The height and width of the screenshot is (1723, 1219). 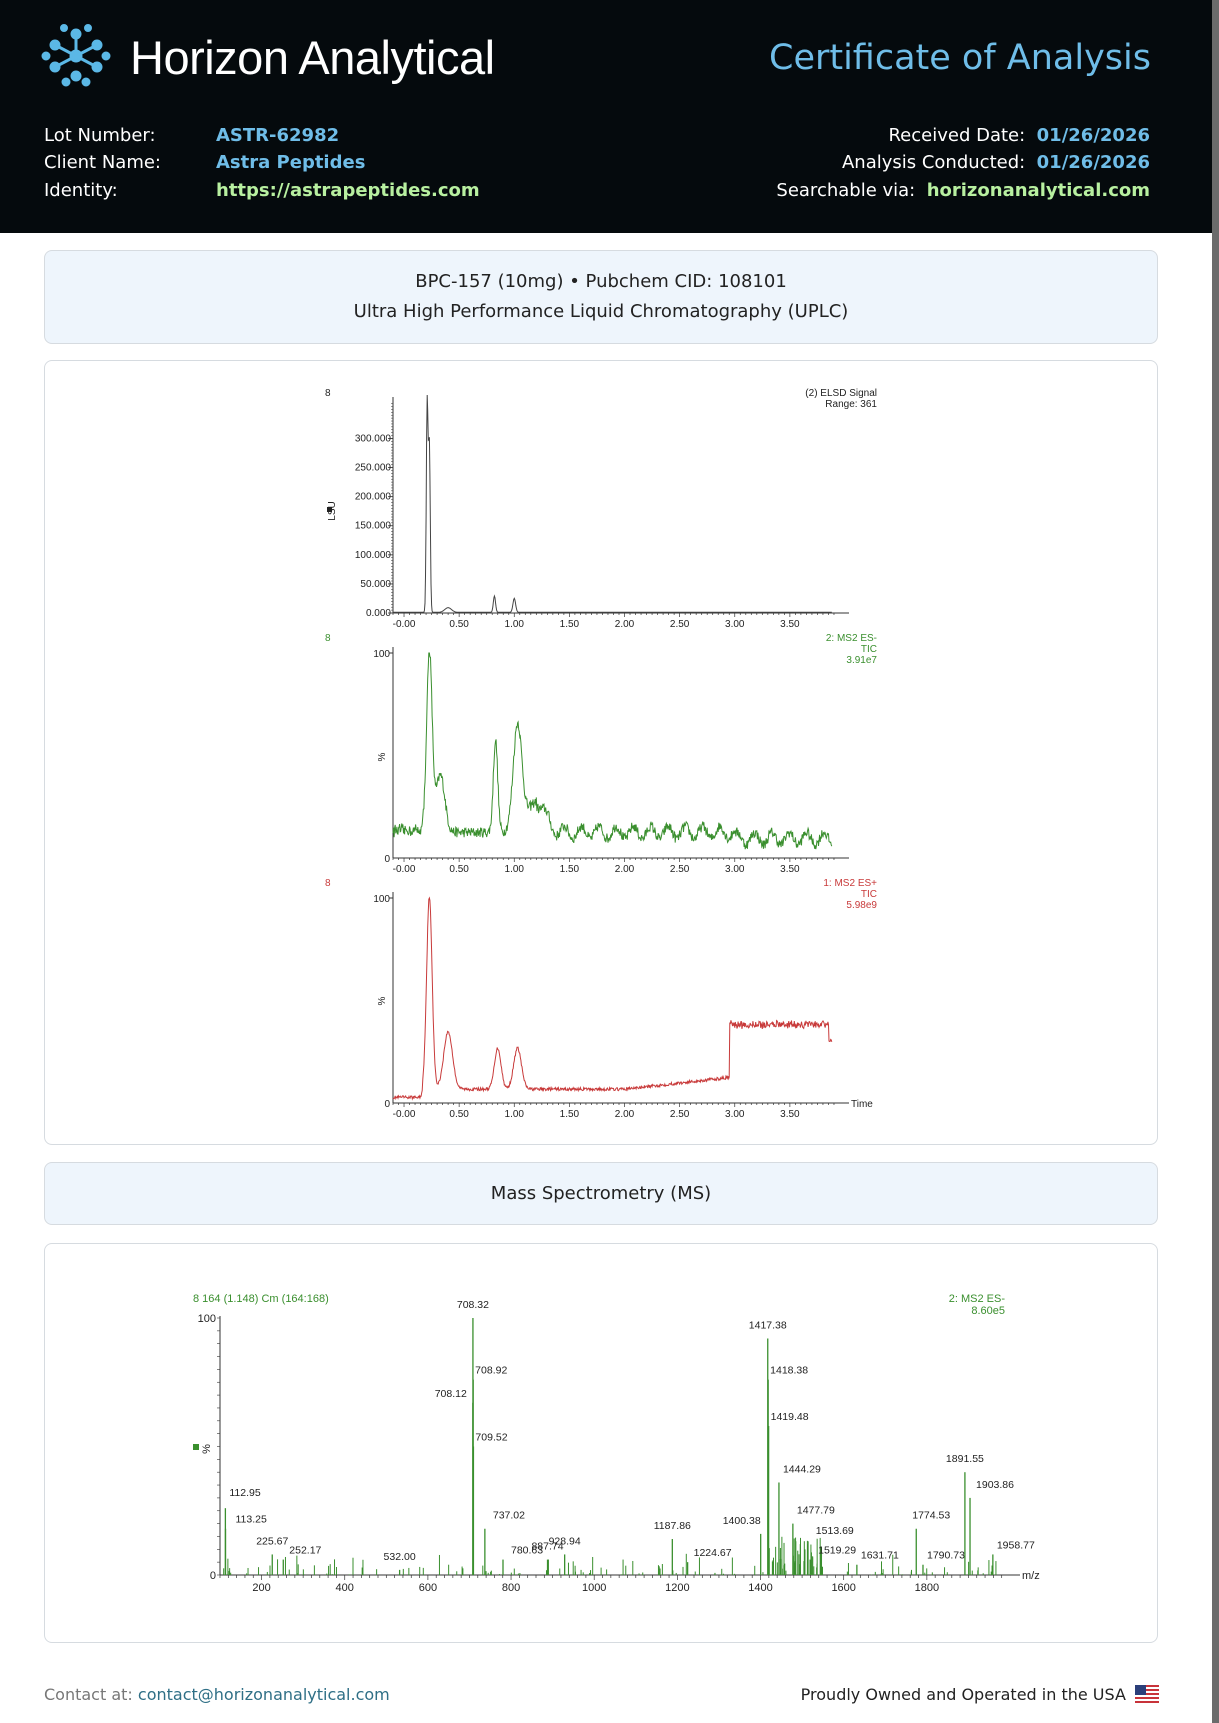 What do you see at coordinates (841, 393) in the screenshot?
I see `series-title: (2) ELSD Signal` at bounding box center [841, 393].